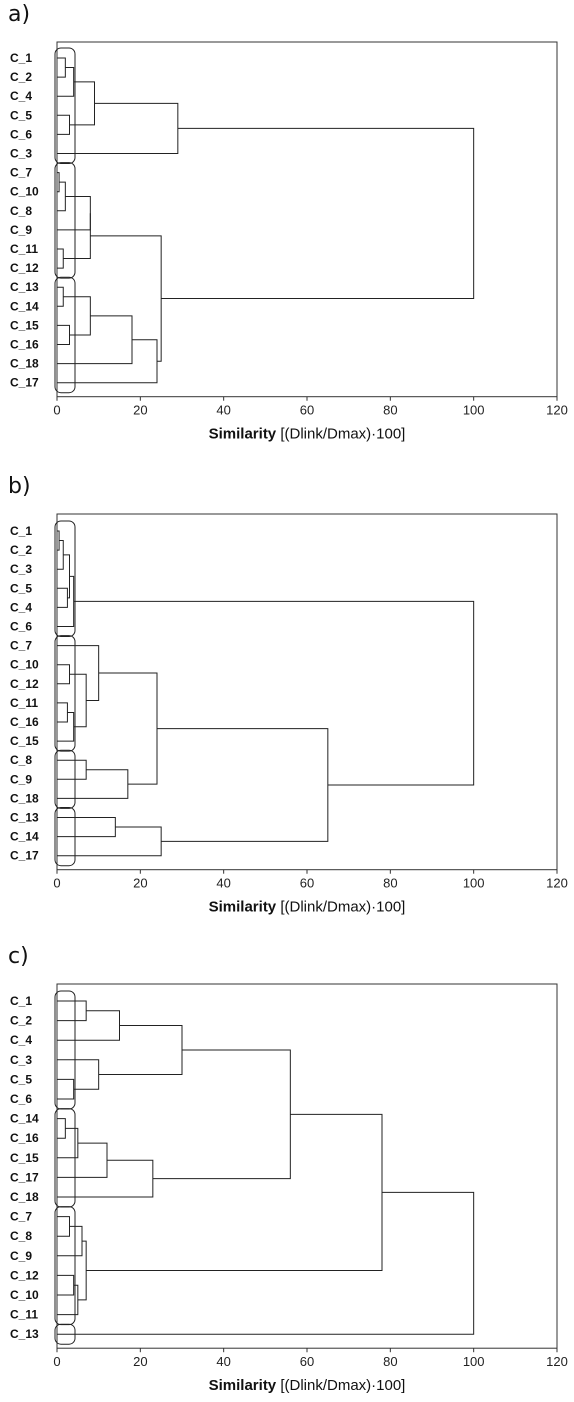  What do you see at coordinates (474, 883) in the screenshot?
I see `x-tick-label: 100` at bounding box center [474, 883].